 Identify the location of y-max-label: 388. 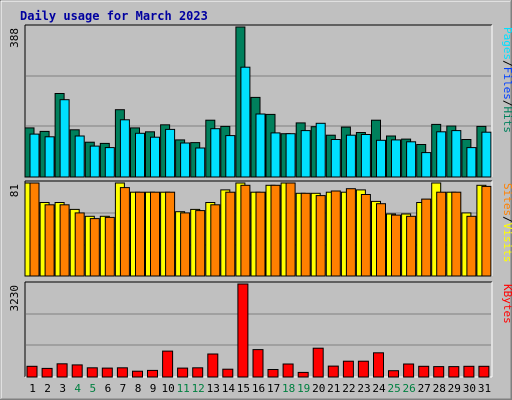
(14, 38).